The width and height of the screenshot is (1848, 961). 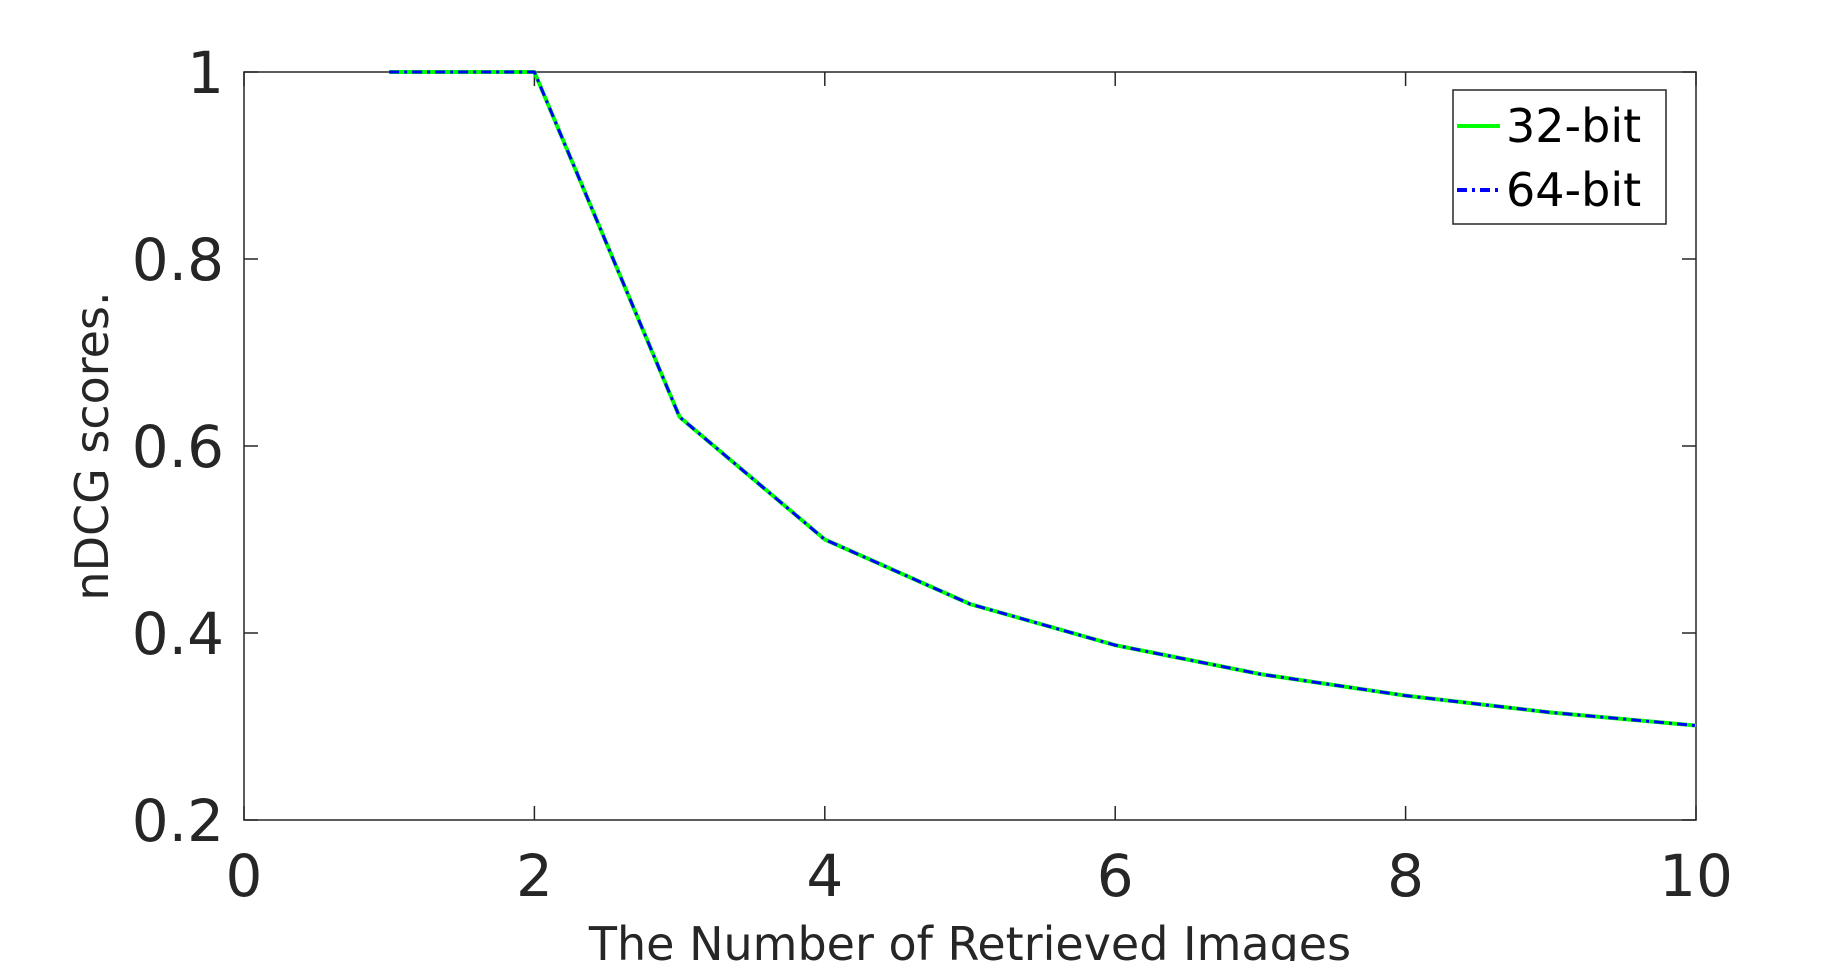 What do you see at coordinates (178, 447) in the screenshot?
I see `y-tick-label: 0.6` at bounding box center [178, 447].